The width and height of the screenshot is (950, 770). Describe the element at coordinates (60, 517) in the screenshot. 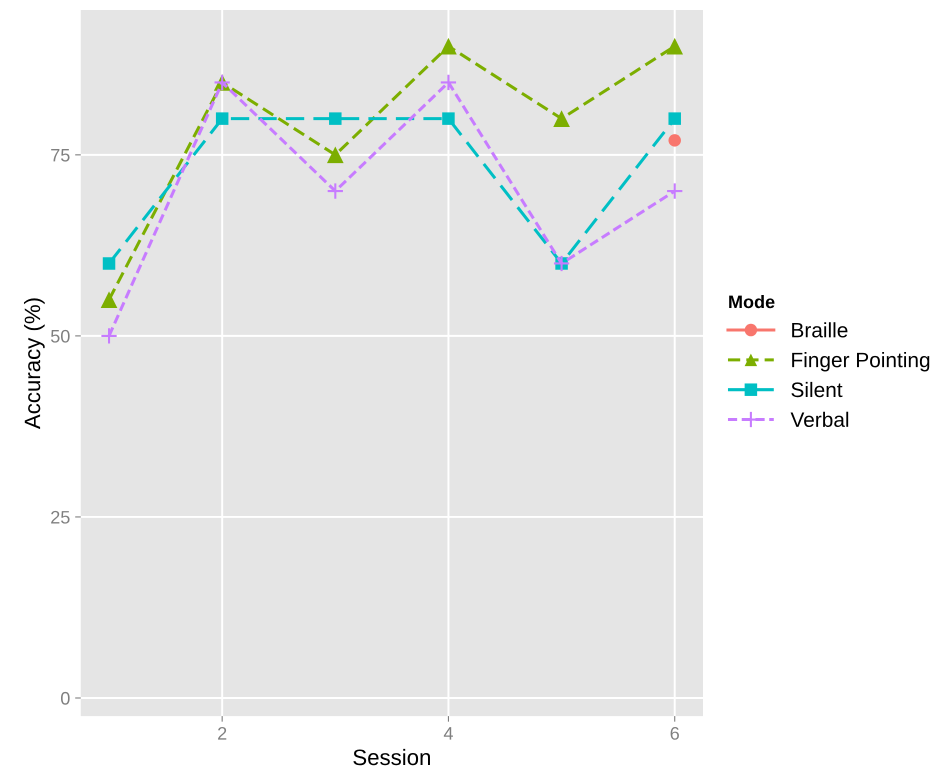

I see `y-tick-label: 25` at that location.